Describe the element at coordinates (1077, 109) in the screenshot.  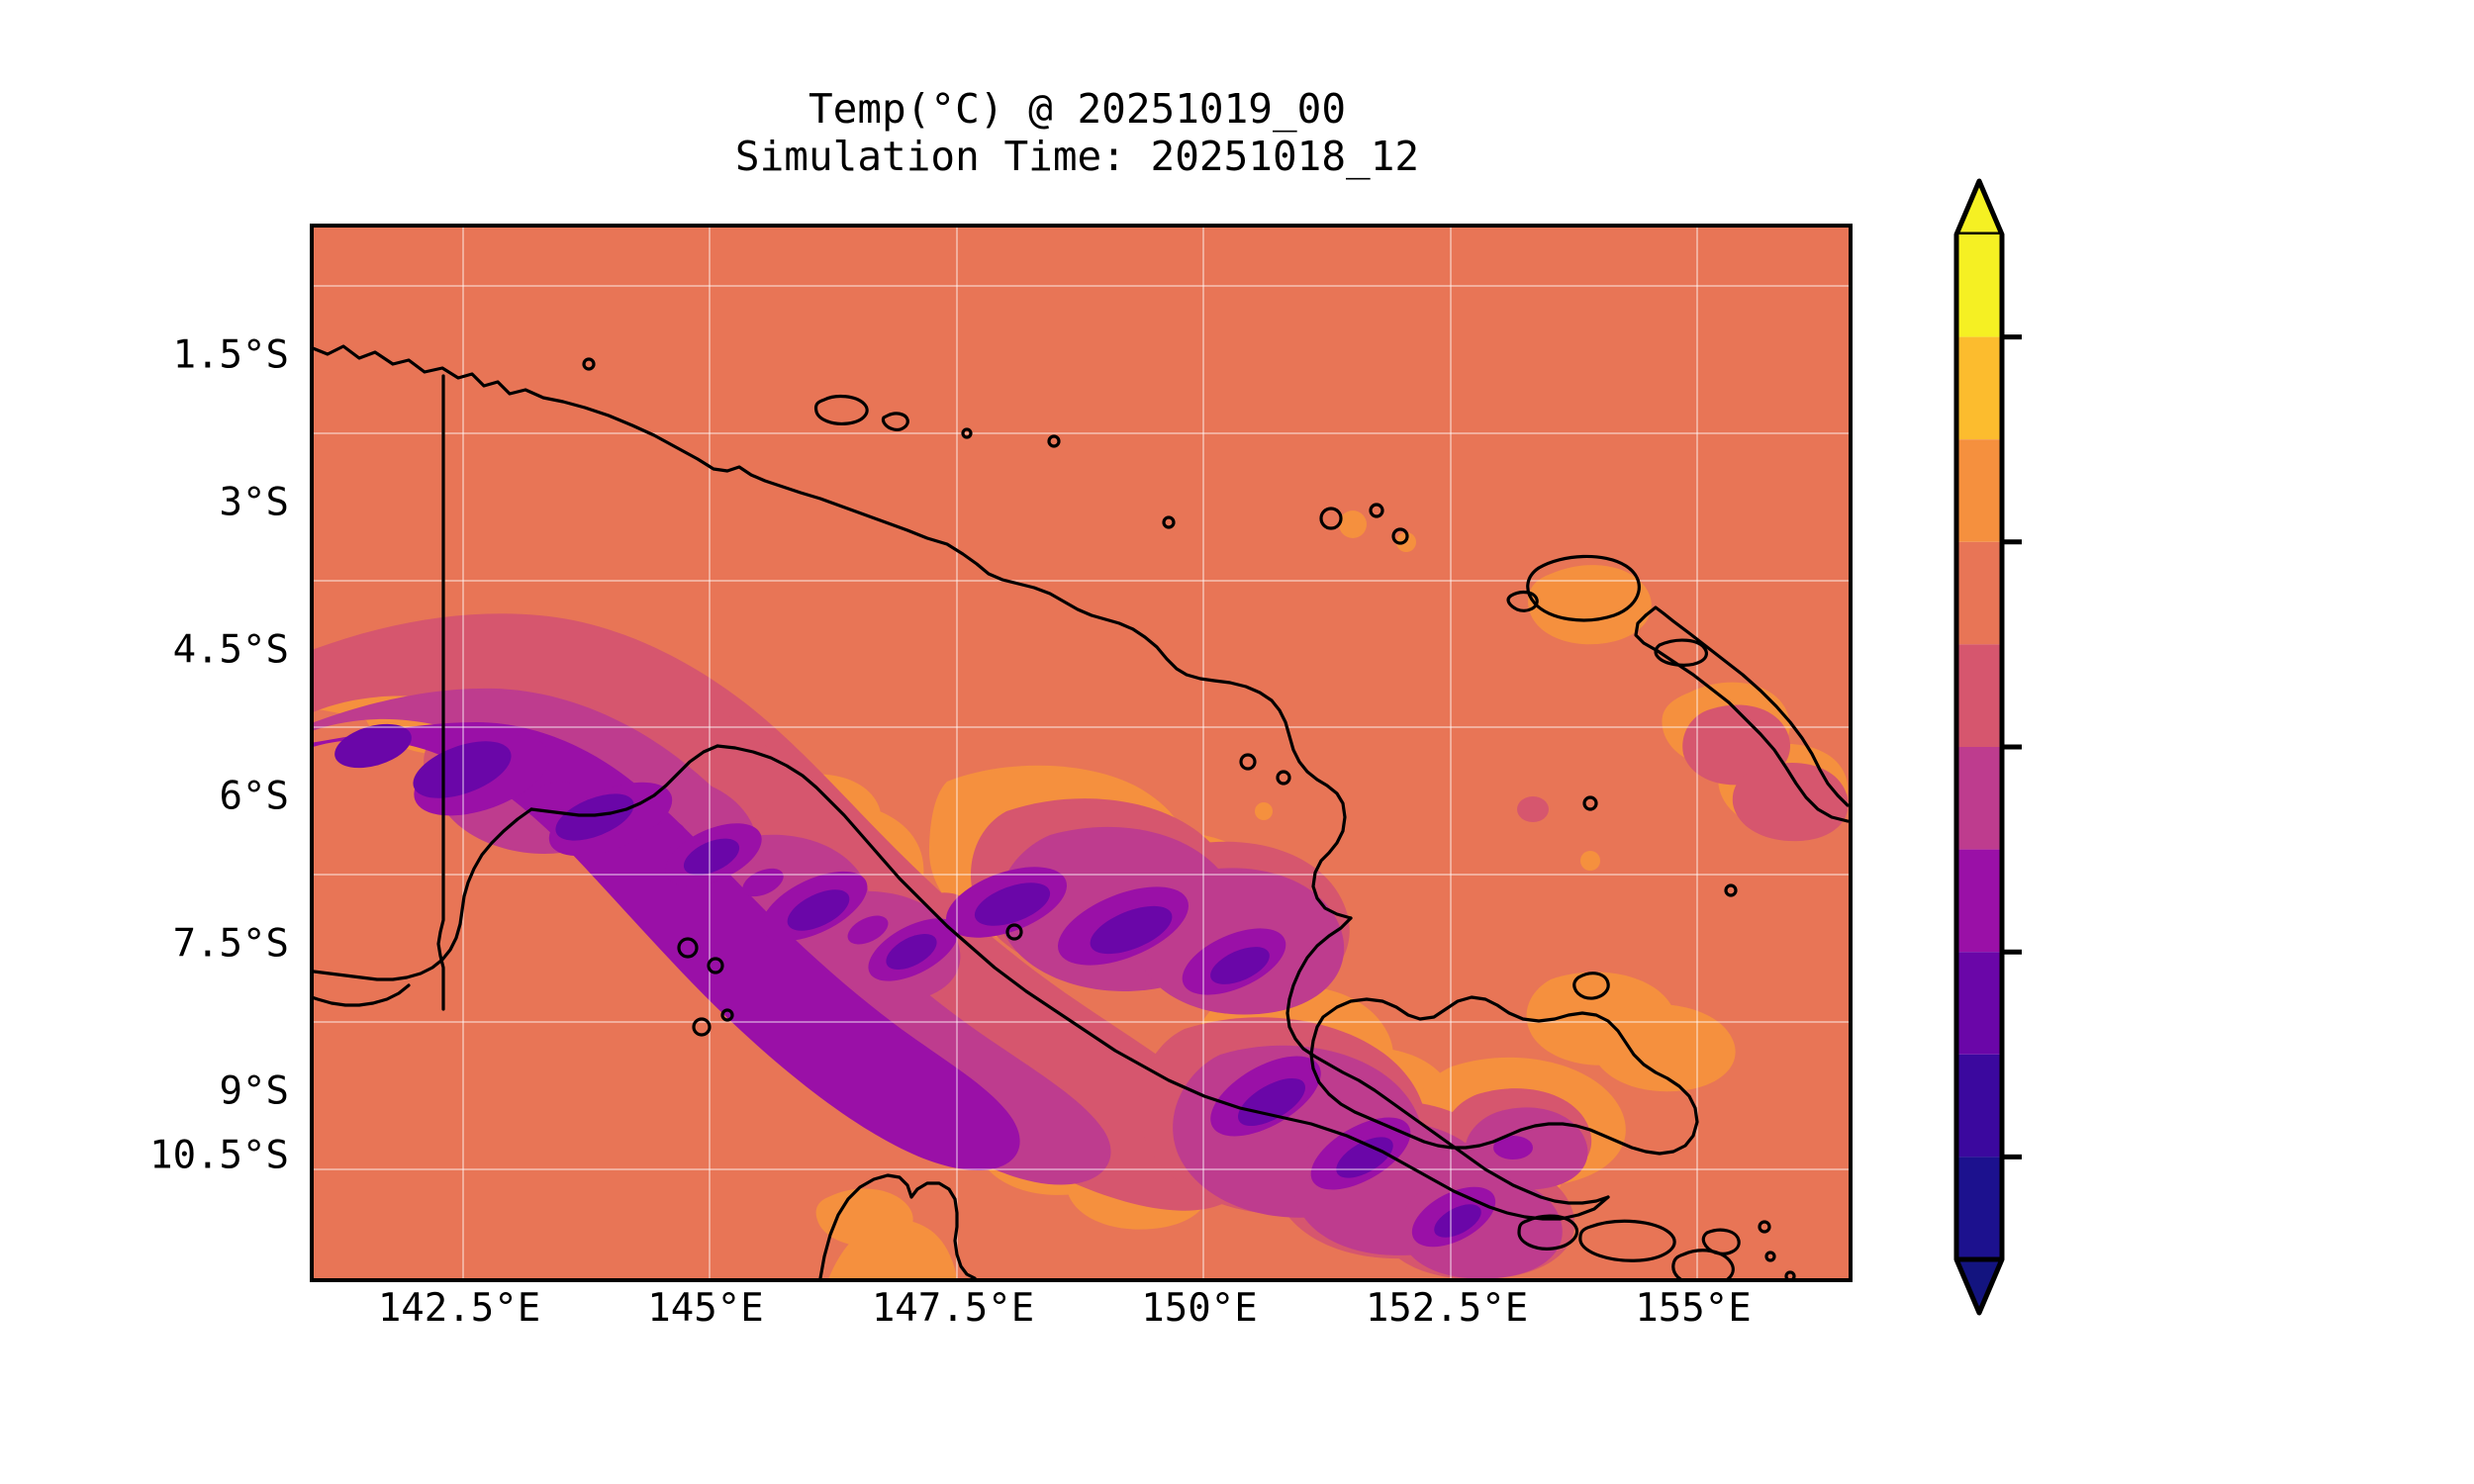
I see `chart-title: Temp(°C) @ 20251019_00` at that location.